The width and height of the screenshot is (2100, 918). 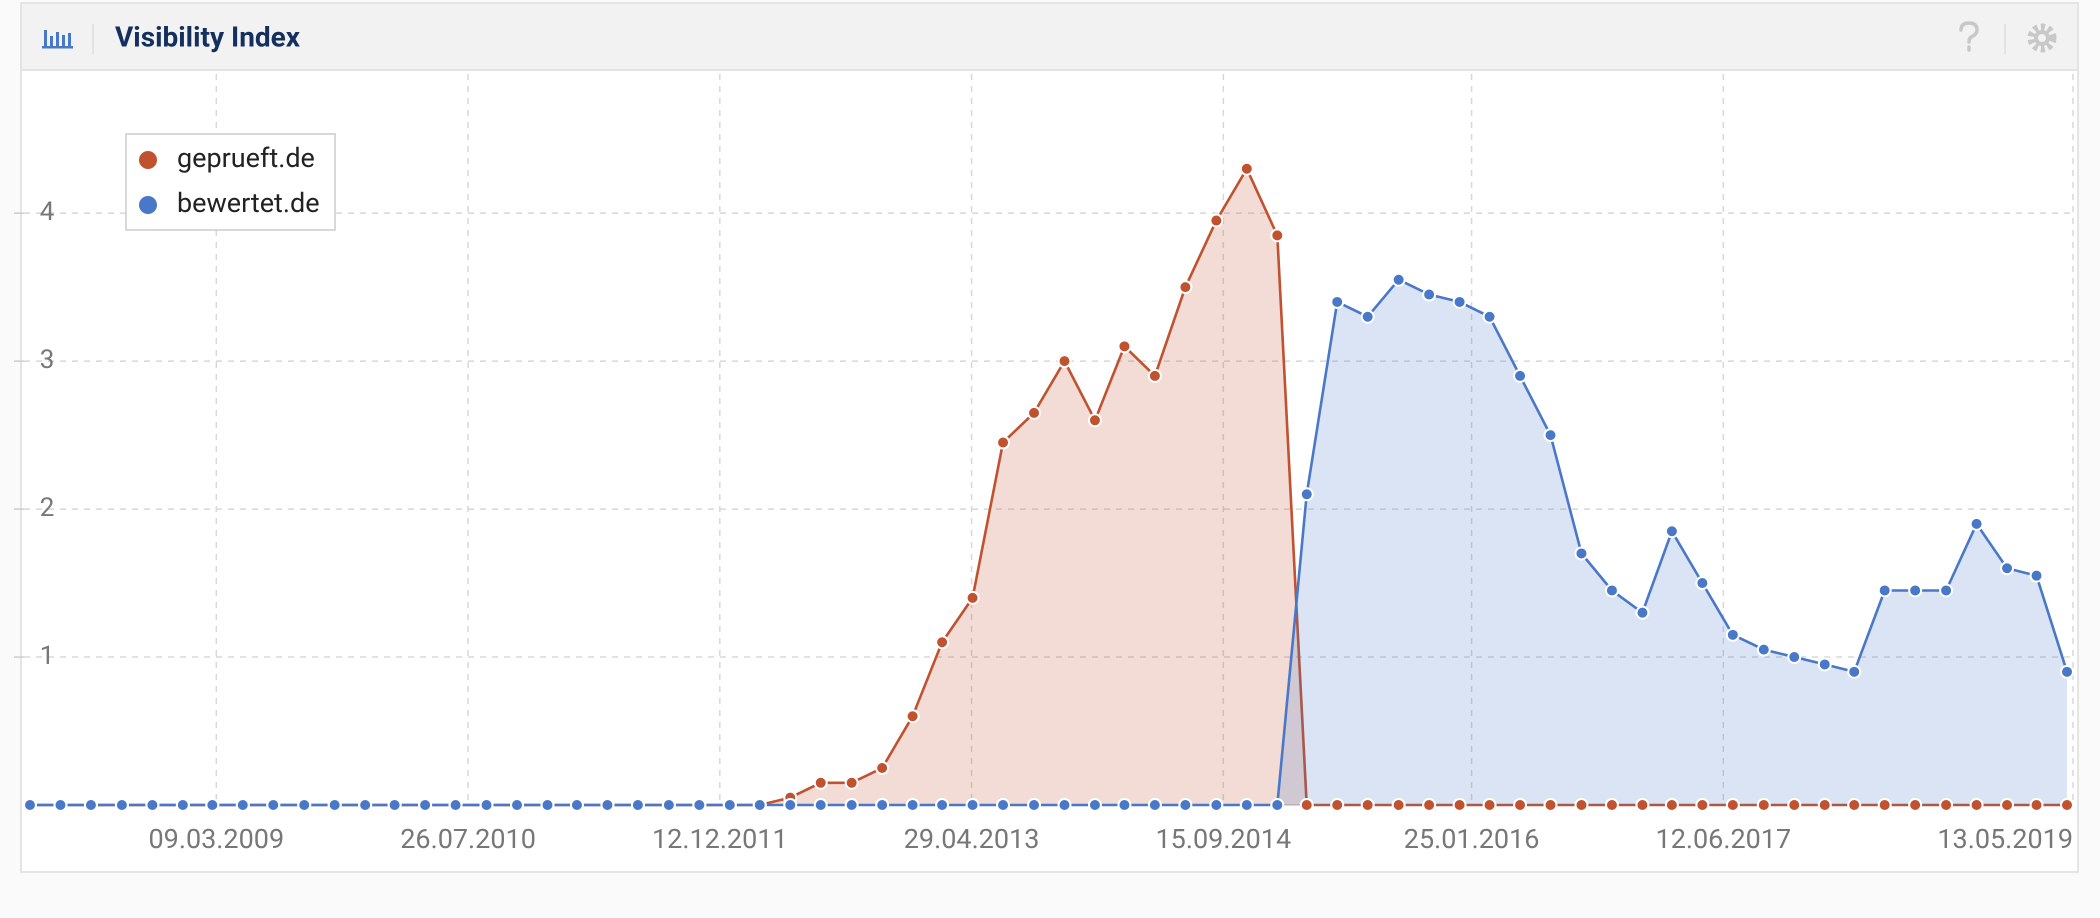 What do you see at coordinates (230, 182) in the screenshot?
I see `legend: geprueft.de bewertet.de` at bounding box center [230, 182].